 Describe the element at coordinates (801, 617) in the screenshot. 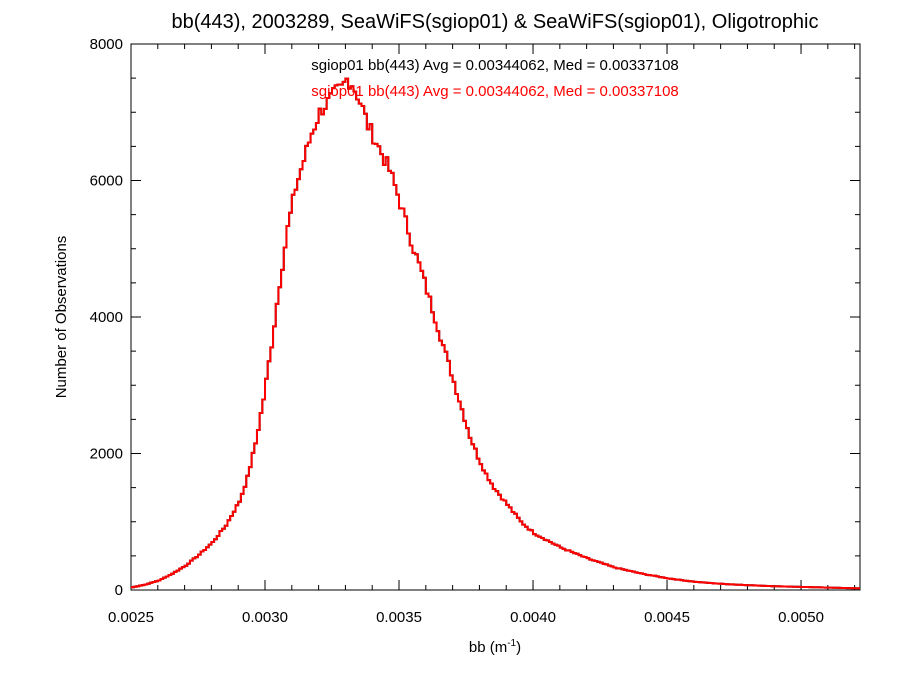

I see `x-tick-label: 0.0050` at that location.